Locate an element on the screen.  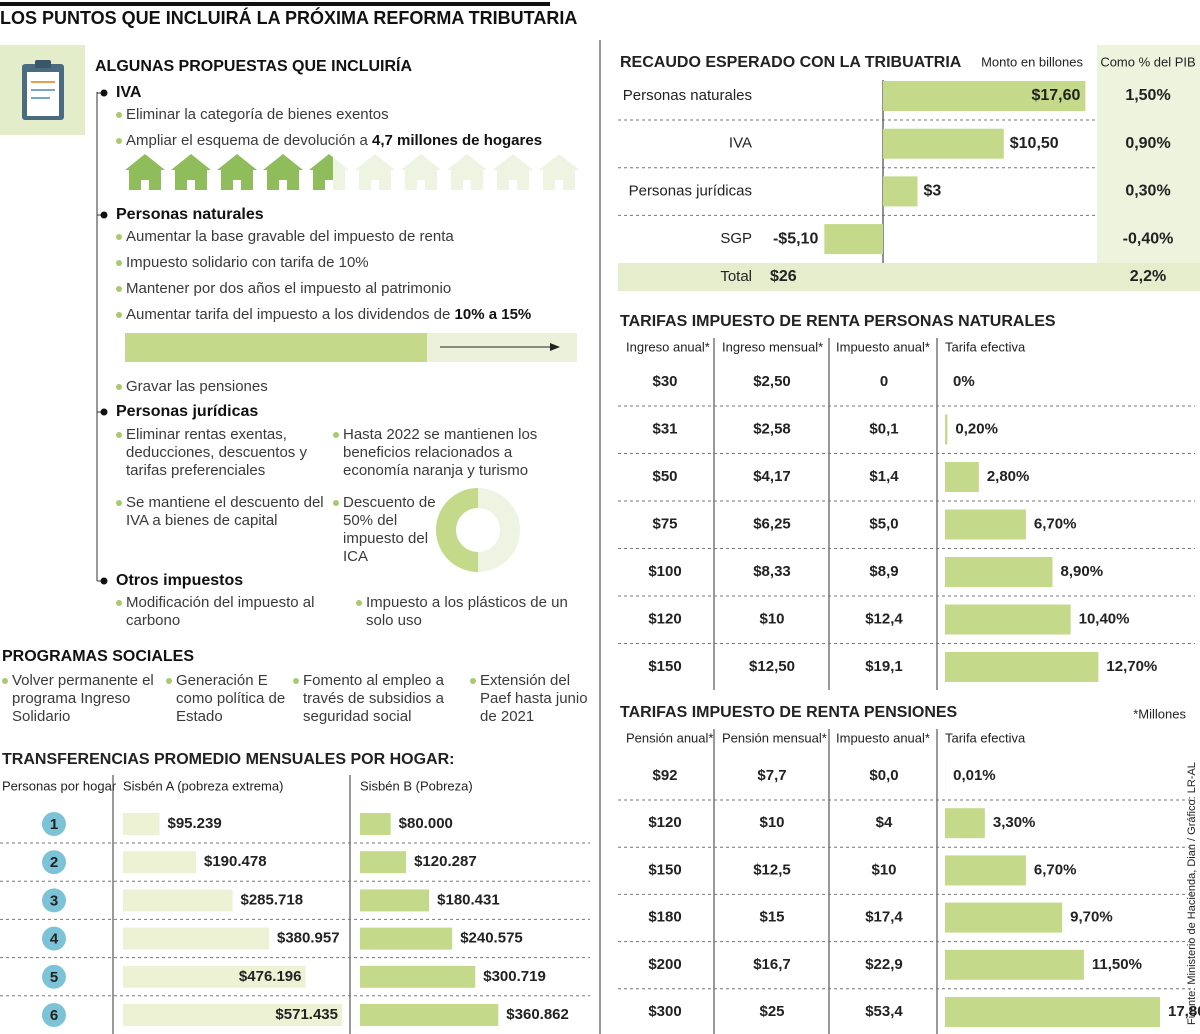
table-cell: $92 is located at coordinates (664, 775).